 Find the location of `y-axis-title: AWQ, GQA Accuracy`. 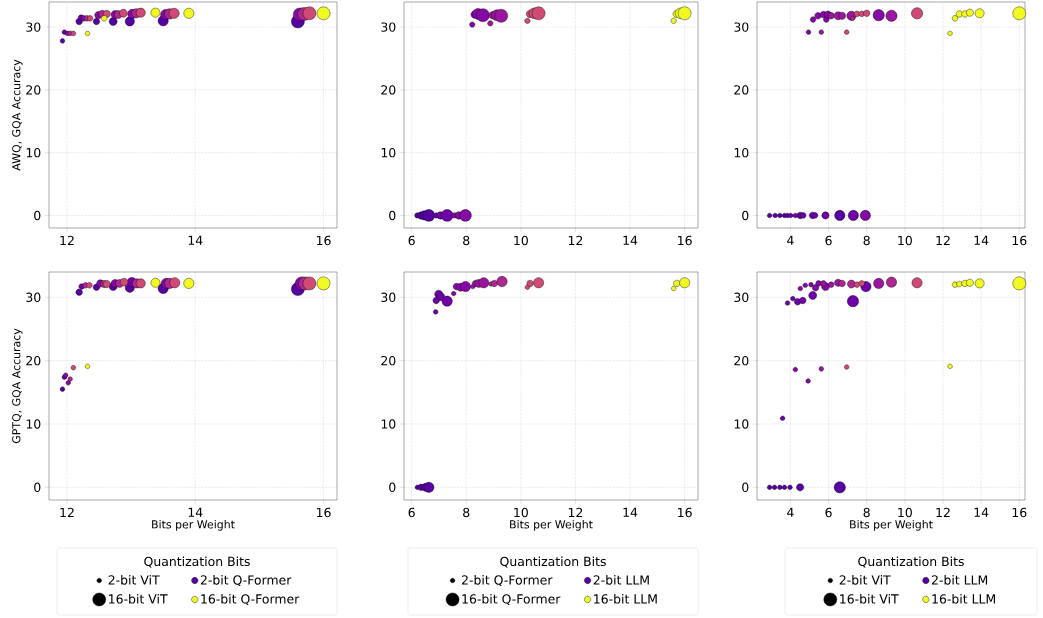

y-axis-title: AWQ, GQA Accuracy is located at coordinates (17, 115).